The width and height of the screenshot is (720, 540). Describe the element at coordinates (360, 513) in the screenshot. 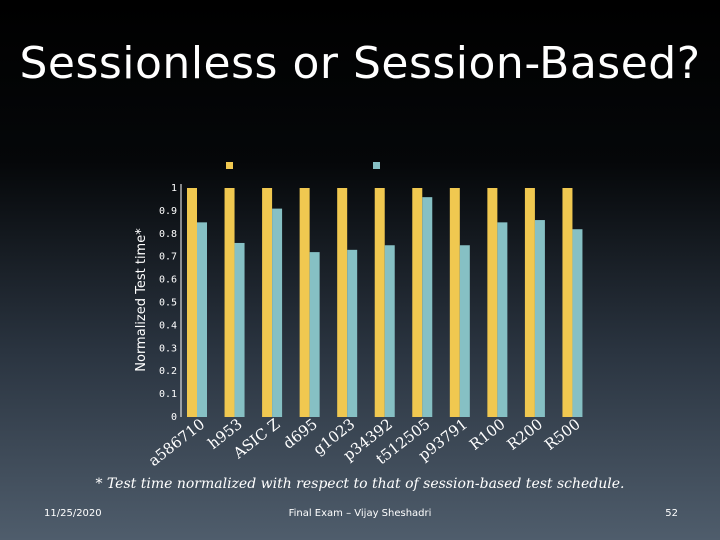

I see `footer-presenter: Final Exam – Vijay Sheshadri` at that location.